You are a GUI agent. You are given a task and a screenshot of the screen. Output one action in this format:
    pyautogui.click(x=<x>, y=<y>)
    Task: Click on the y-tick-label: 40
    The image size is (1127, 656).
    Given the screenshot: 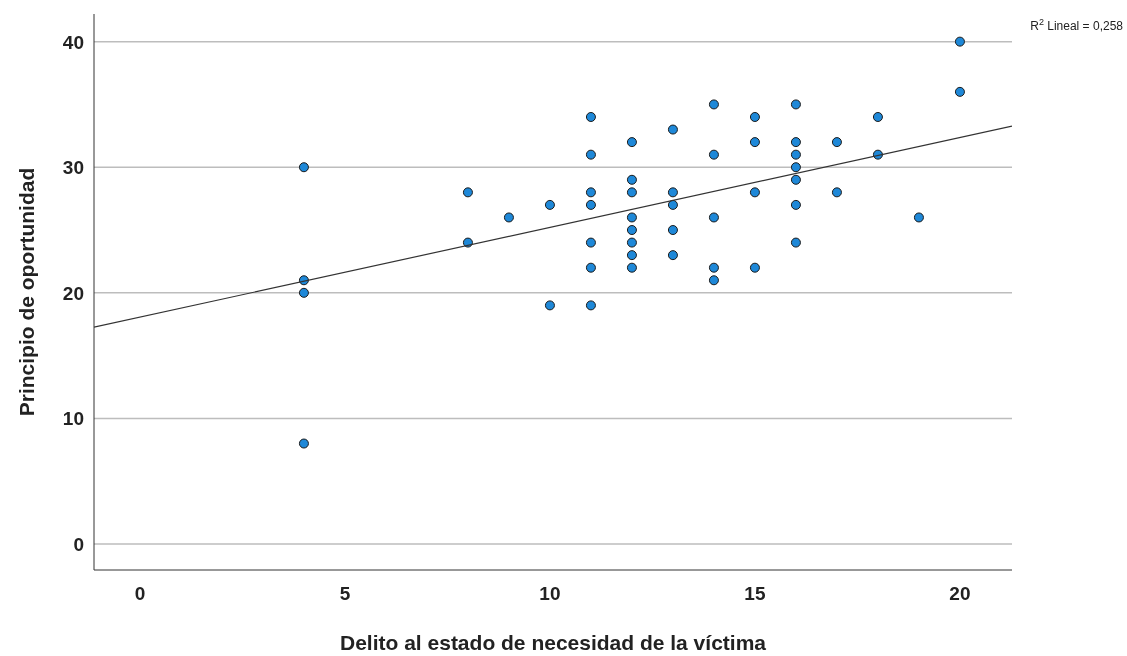 What is the action you would take?
    pyautogui.click(x=73, y=42)
    